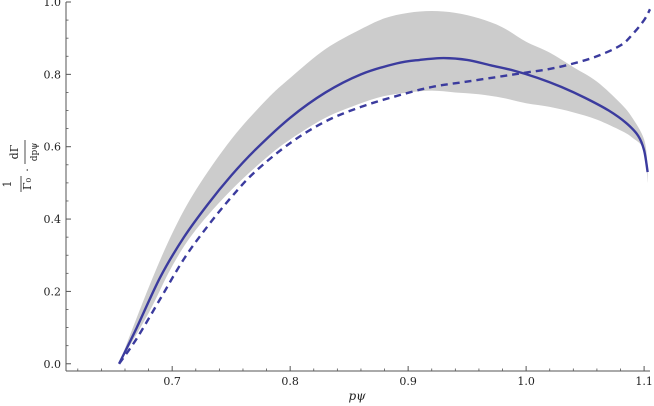 The height and width of the screenshot is (406, 654). What do you see at coordinates (644, 381) in the screenshot?
I see `x-tick-label: 1.1` at bounding box center [644, 381].